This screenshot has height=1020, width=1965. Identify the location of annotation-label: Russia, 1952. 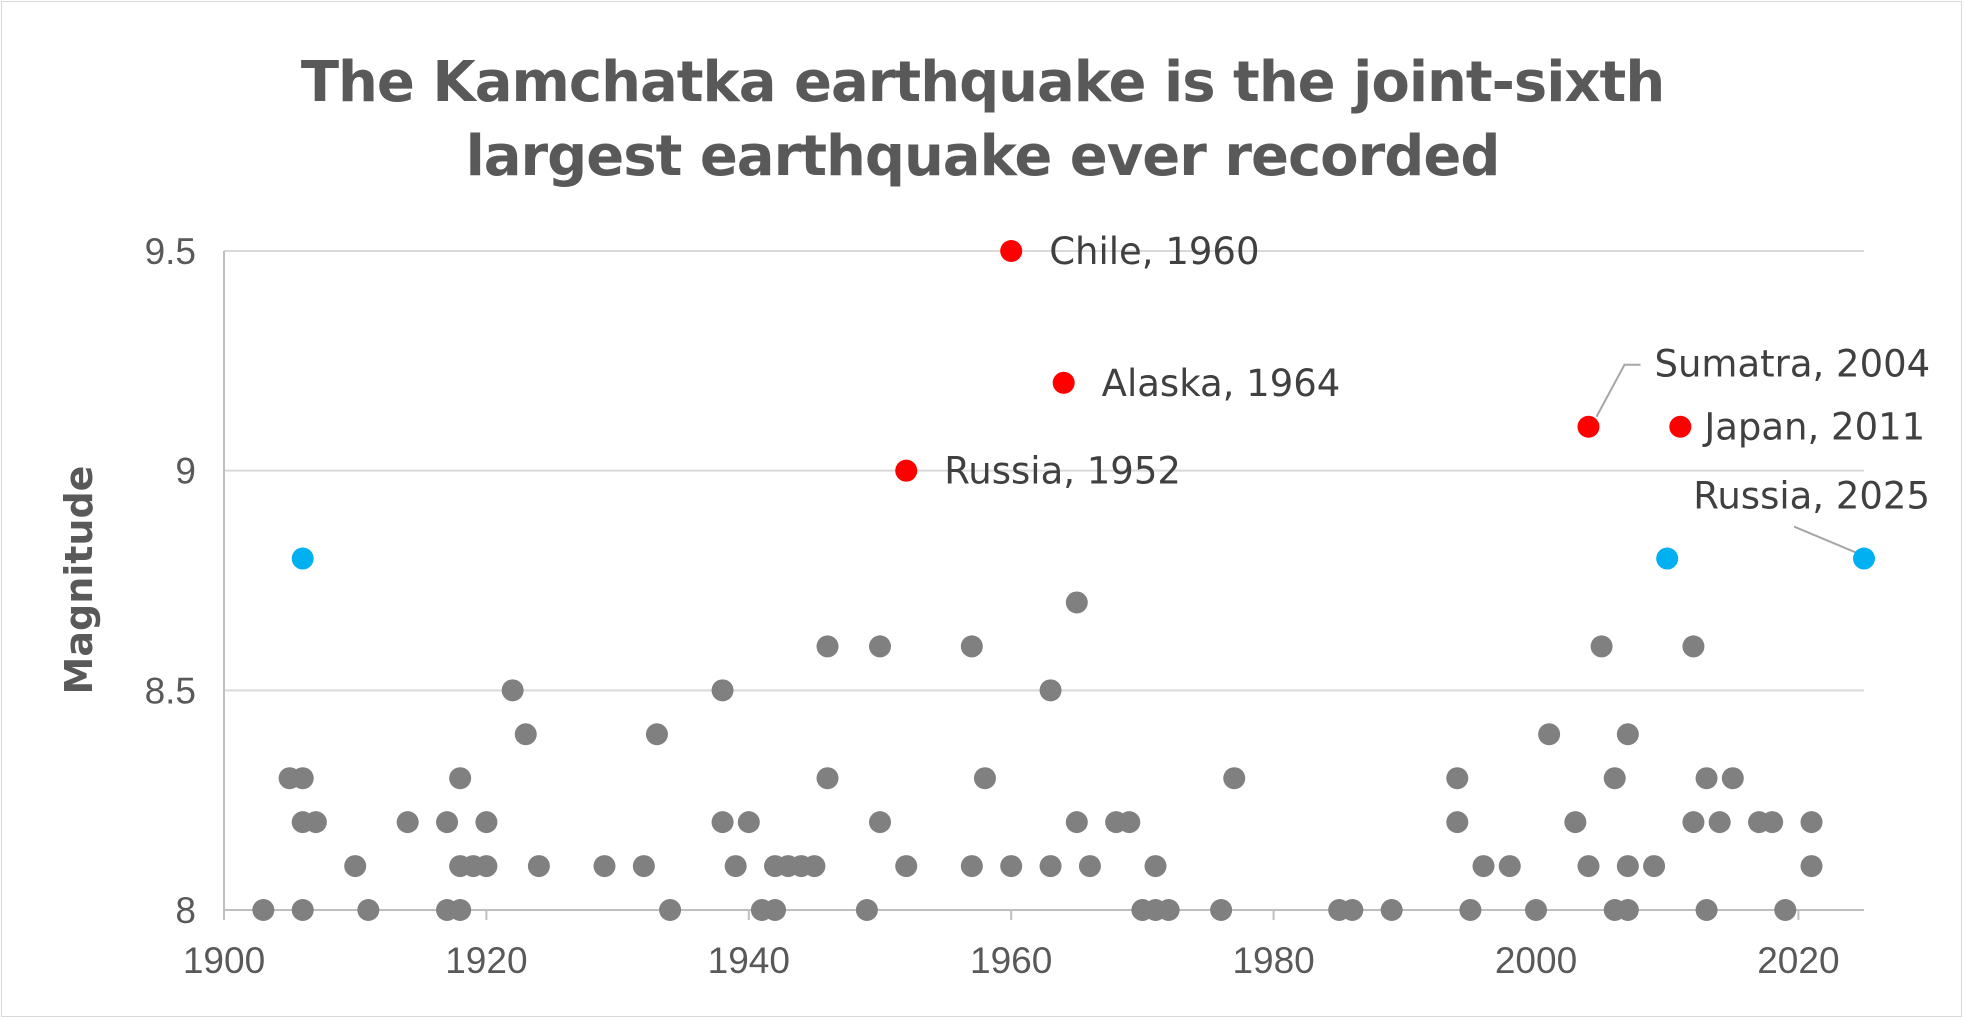
(1062, 471).